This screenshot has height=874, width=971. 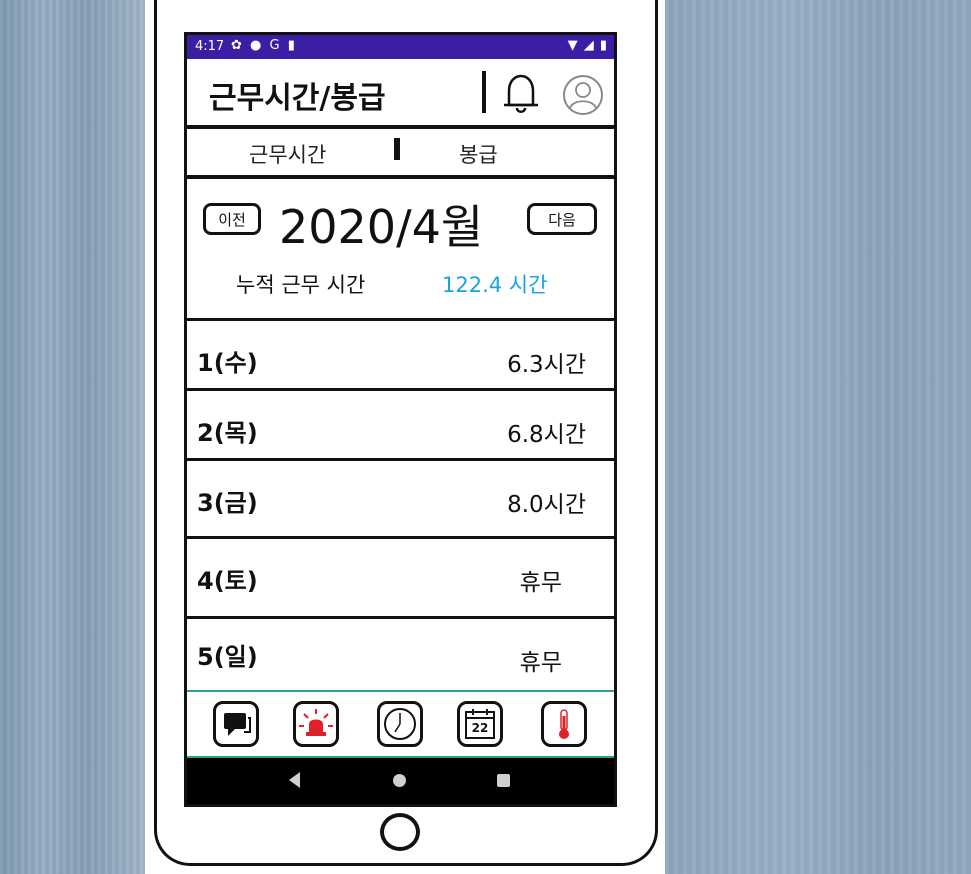 I want to click on sim-icon: ▮, so click(x=292, y=45).